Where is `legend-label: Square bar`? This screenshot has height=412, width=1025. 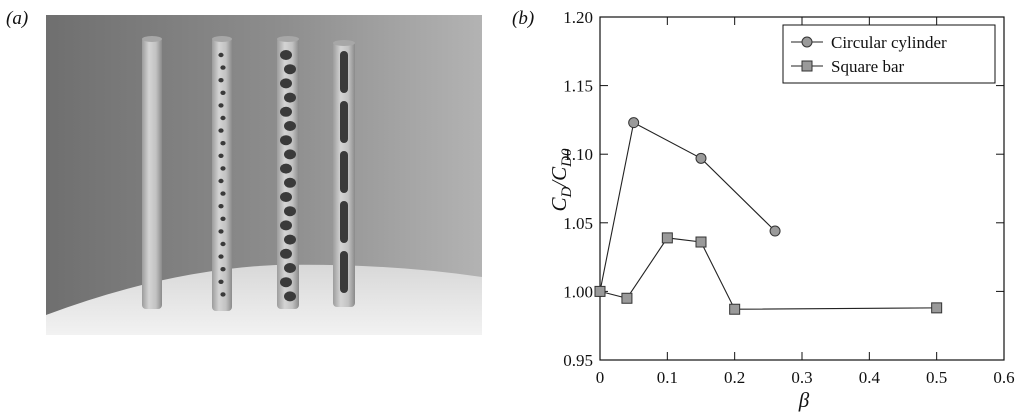 legend-label: Square bar is located at coordinates (868, 66).